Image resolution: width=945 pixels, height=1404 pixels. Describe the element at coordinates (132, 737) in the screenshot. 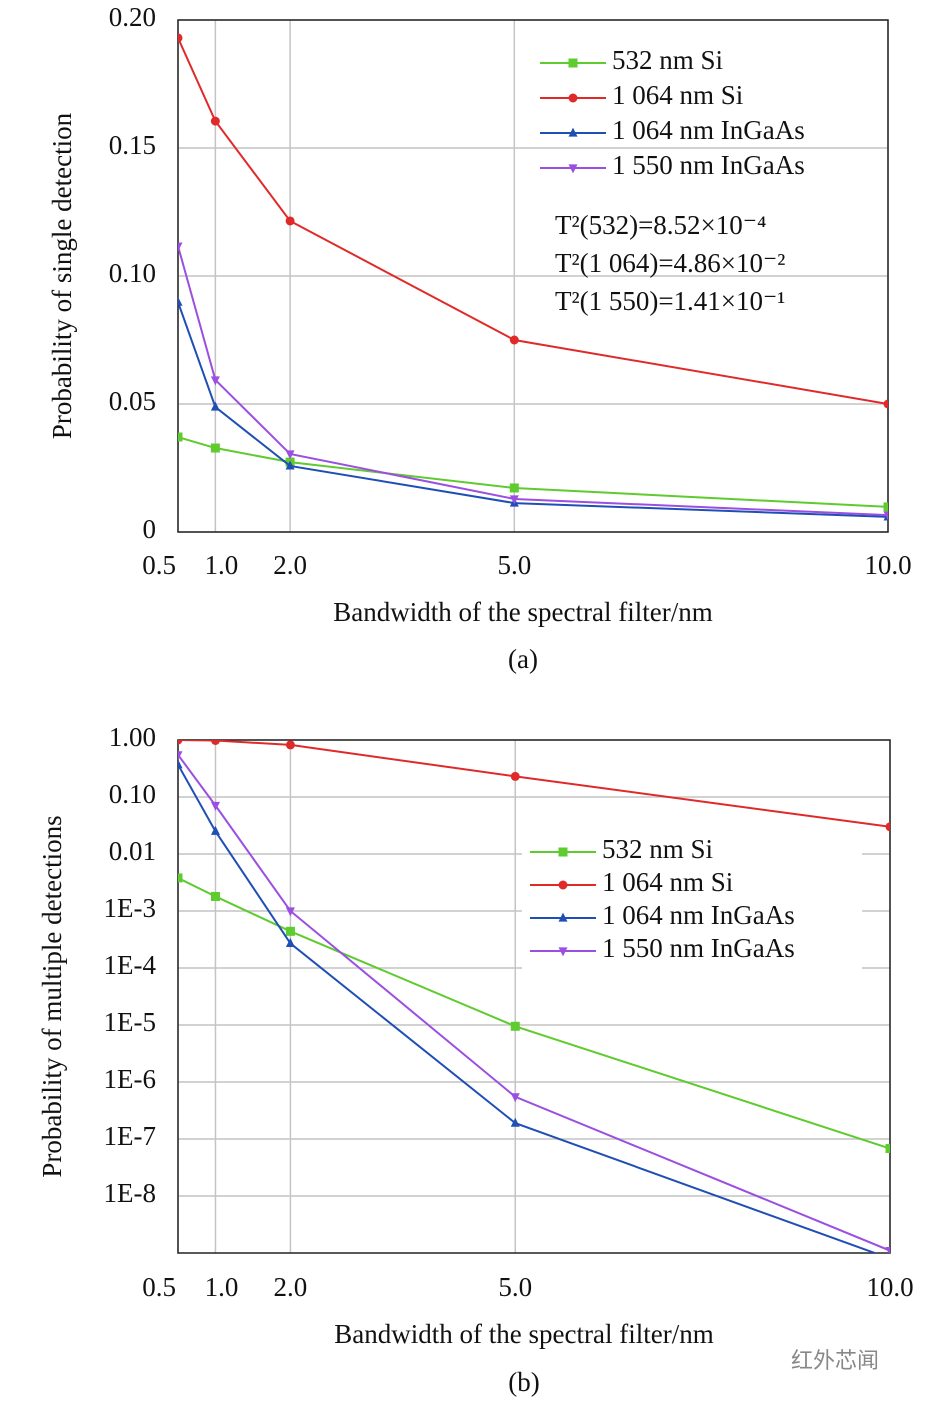

I see `y-tick-label: 1.00` at that location.